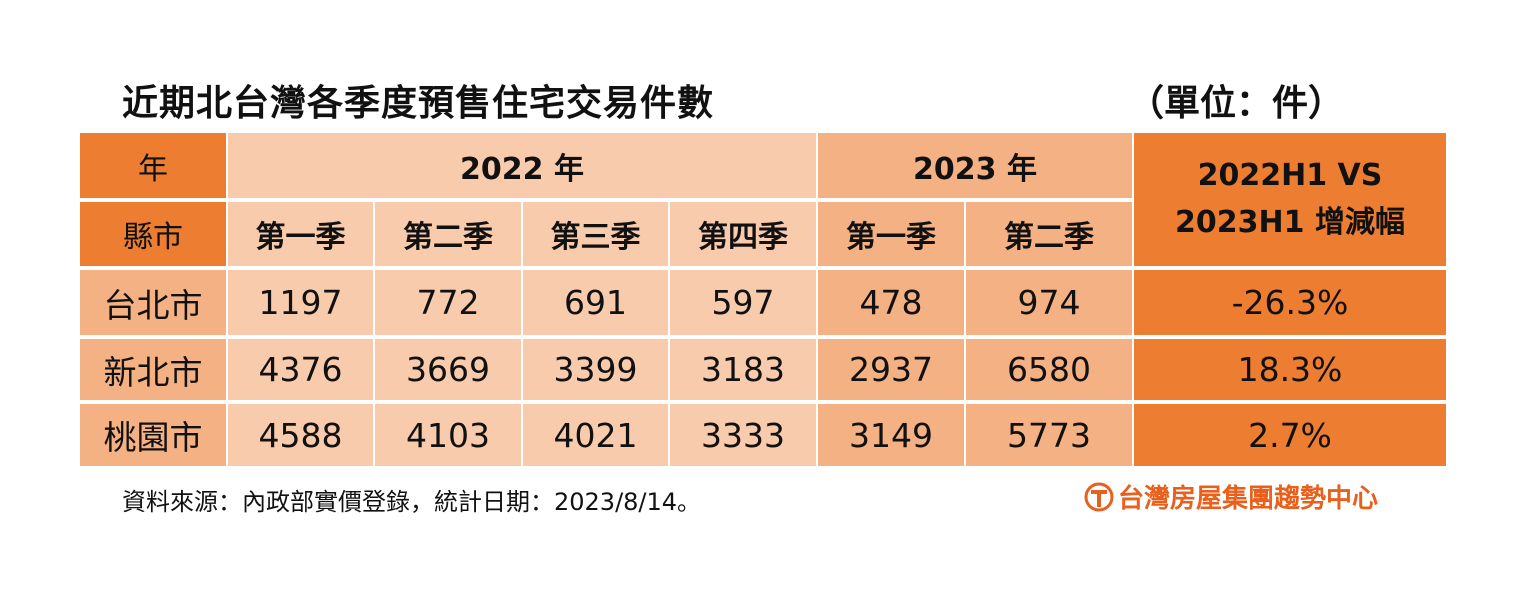 The width and height of the screenshot is (1536, 592). What do you see at coordinates (891, 435) in the screenshot?
I see `value-cell: 3149` at bounding box center [891, 435].